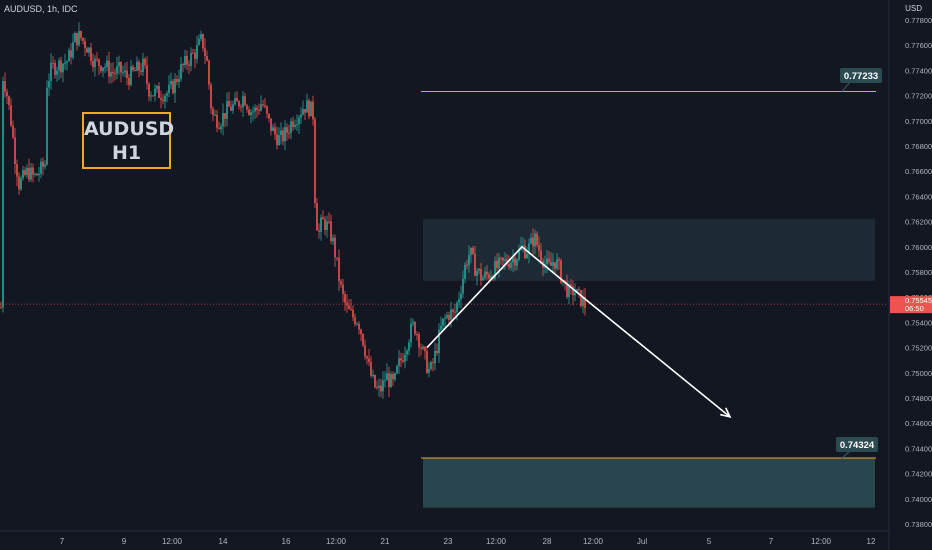  Describe the element at coordinates (918, 45) in the screenshot. I see `price-tick-label: 0.77600` at that location.